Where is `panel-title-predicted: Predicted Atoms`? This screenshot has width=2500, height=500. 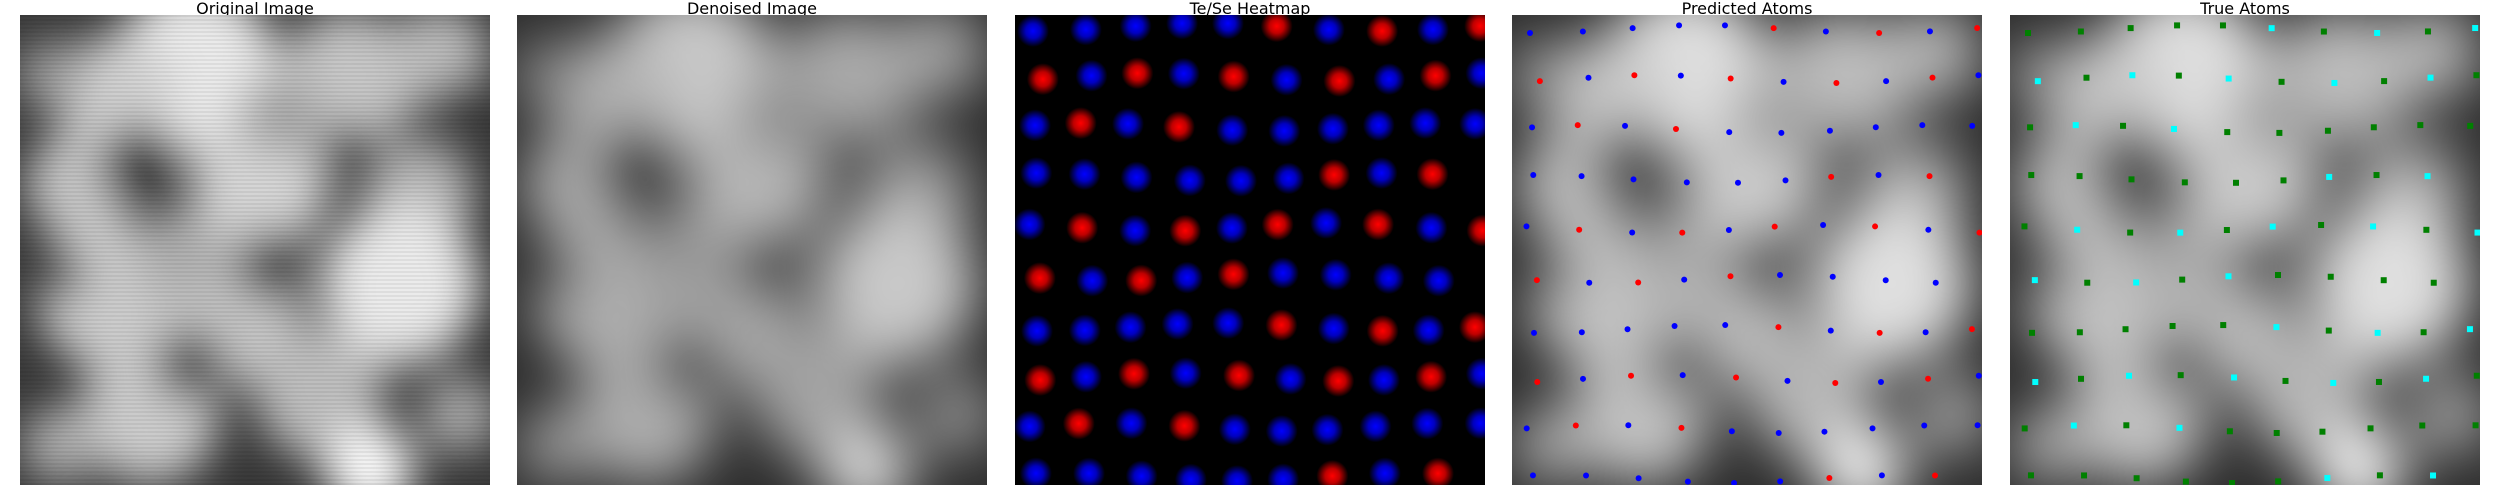
panel-title-predicted: Predicted Atoms is located at coordinates (1747, 9).